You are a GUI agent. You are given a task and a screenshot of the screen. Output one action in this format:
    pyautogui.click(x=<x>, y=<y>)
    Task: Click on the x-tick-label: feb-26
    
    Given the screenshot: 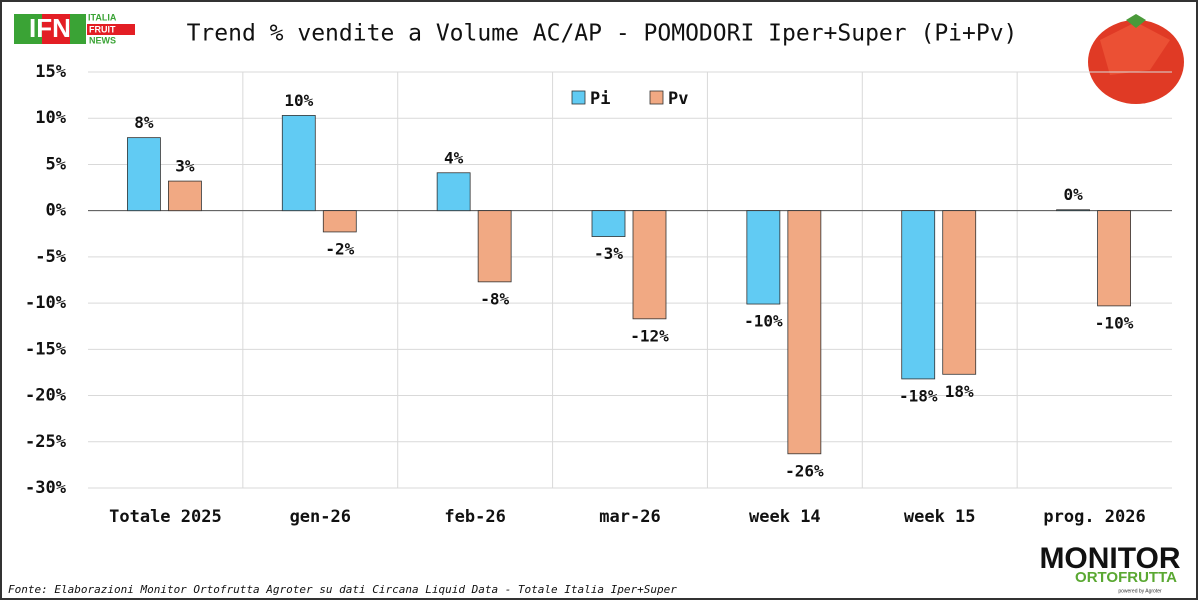 What is the action you would take?
    pyautogui.click(x=474, y=517)
    